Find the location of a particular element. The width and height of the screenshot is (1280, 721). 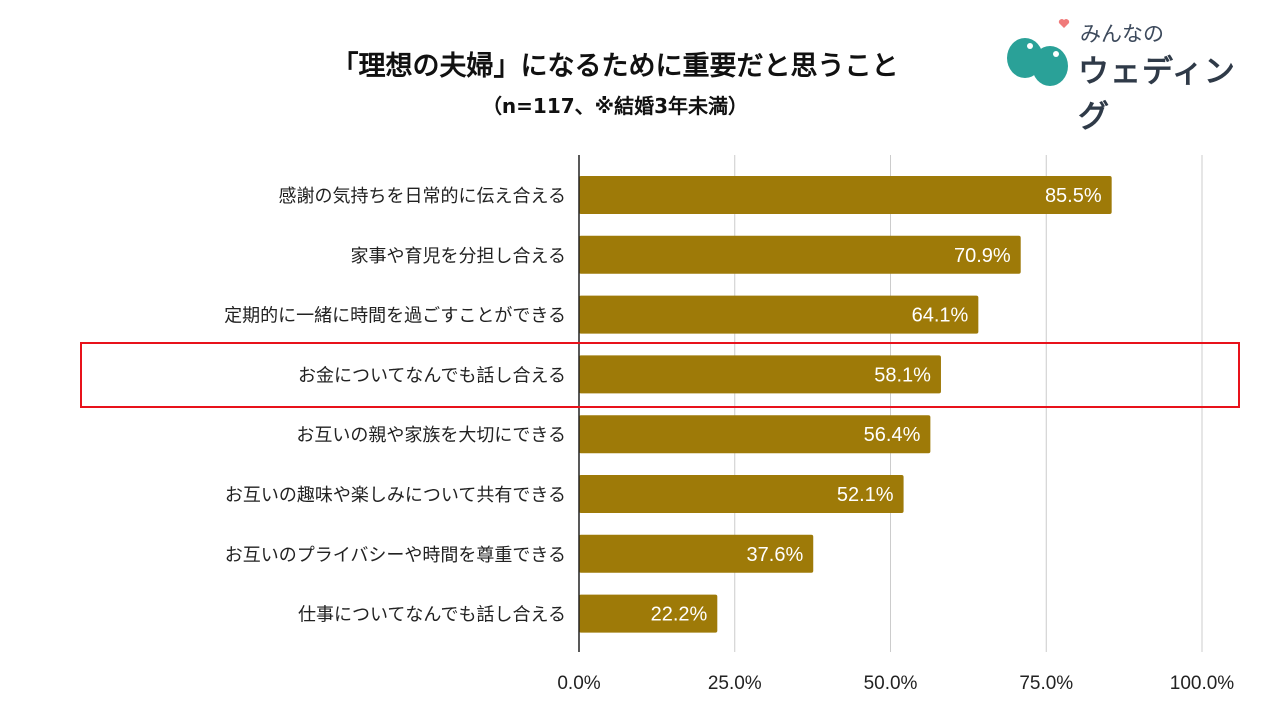

bar-data-label: 37.6% is located at coordinates (775, 555).